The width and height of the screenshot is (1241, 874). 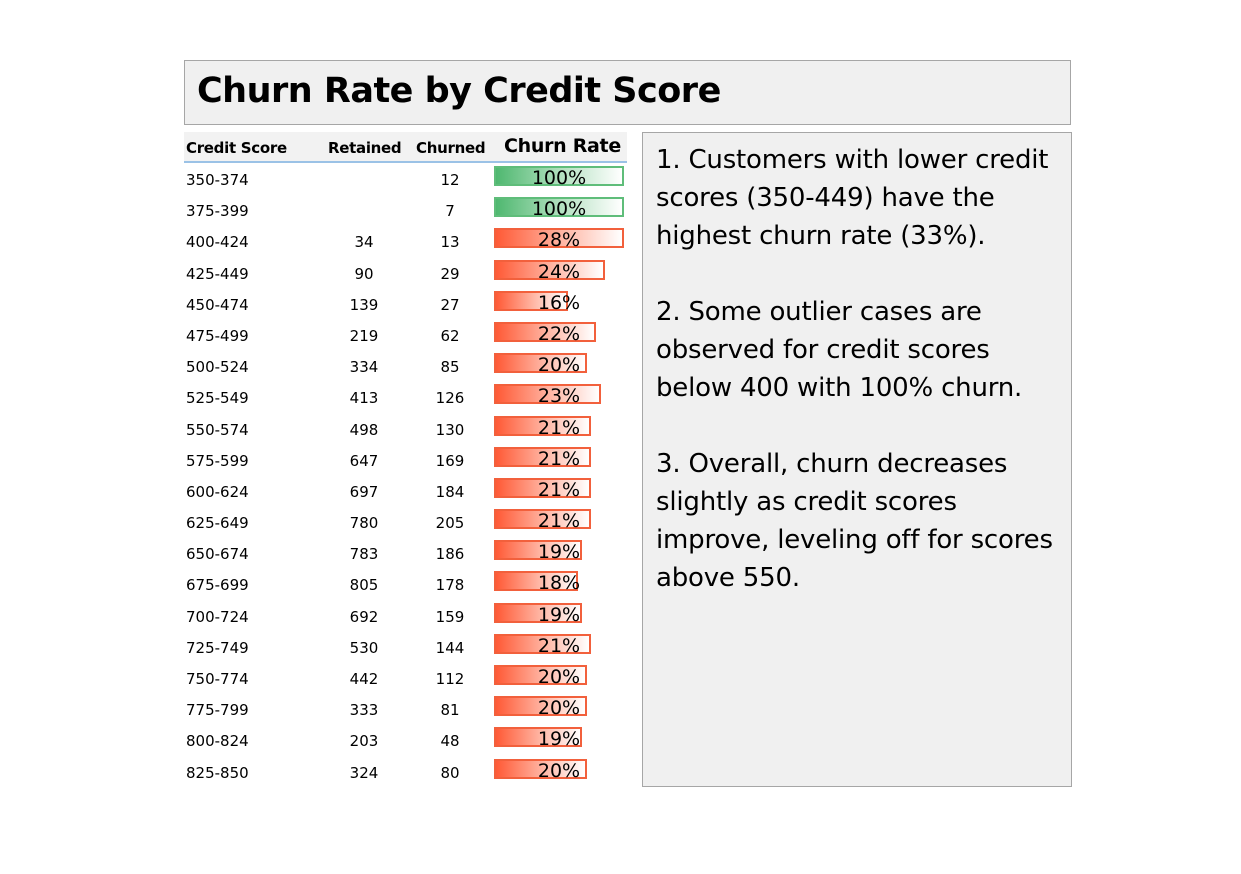 I want to click on credit-score-cell: 825-850, so click(x=217, y=772).